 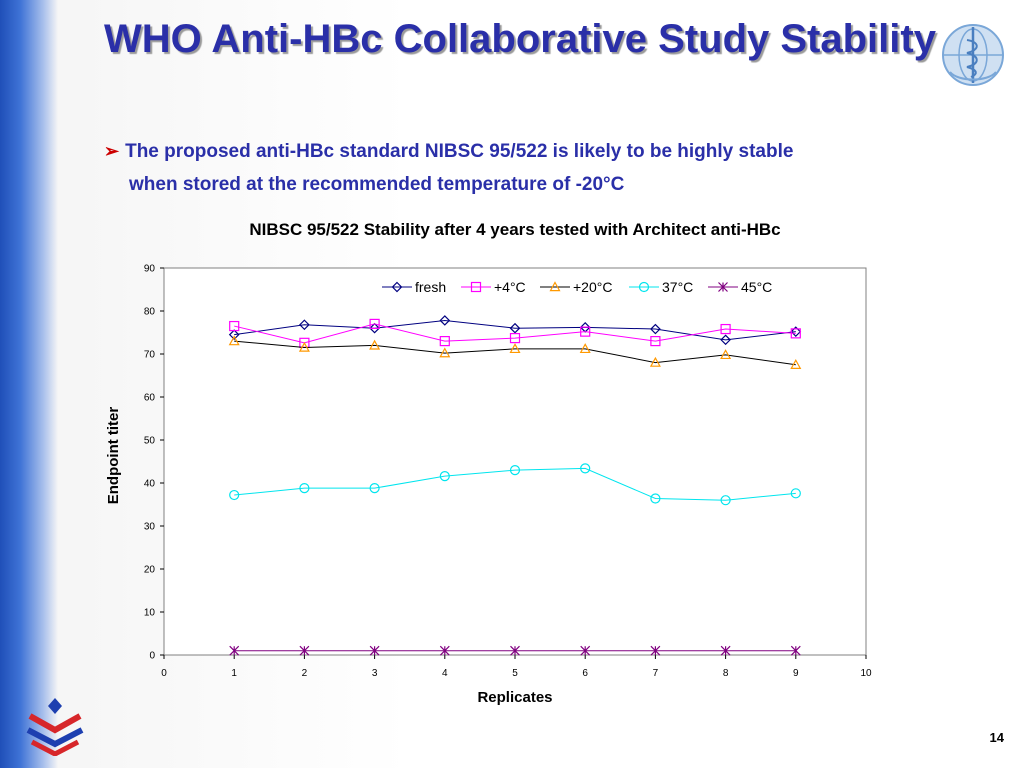 I want to click on legend-label-3: +20°C, so click(x=592, y=287).